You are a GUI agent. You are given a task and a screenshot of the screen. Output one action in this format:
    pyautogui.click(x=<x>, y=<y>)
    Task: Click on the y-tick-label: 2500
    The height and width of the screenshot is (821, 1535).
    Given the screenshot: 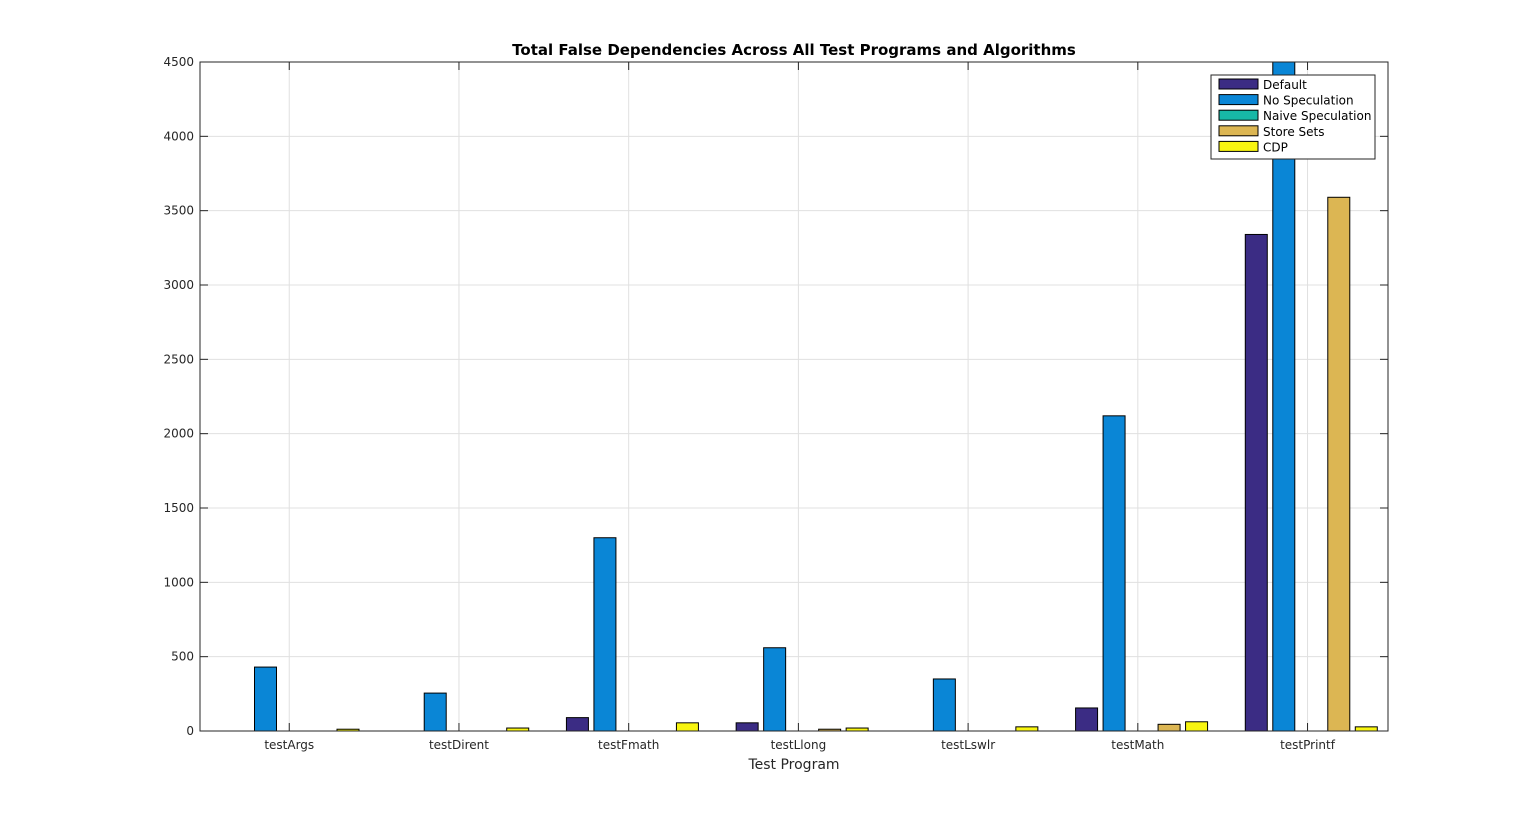 What is the action you would take?
    pyautogui.click(x=178, y=359)
    